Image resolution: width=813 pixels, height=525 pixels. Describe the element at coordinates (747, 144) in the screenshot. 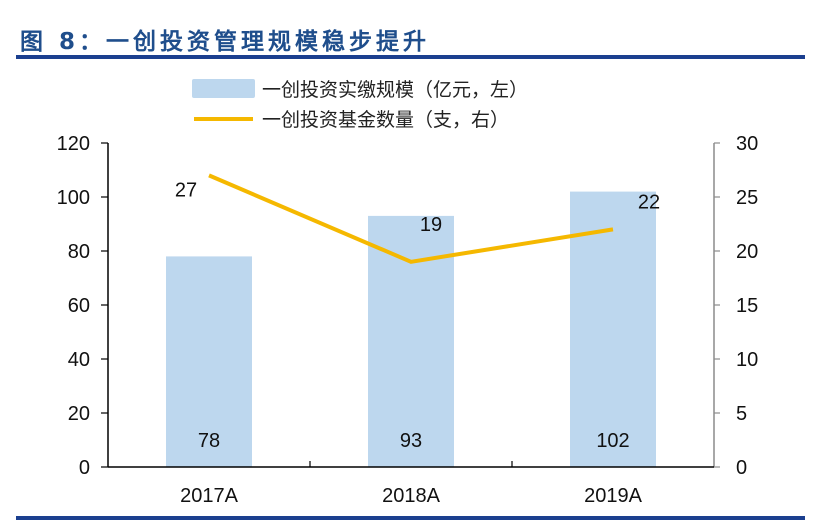

I see `right-tick-label: 30` at that location.